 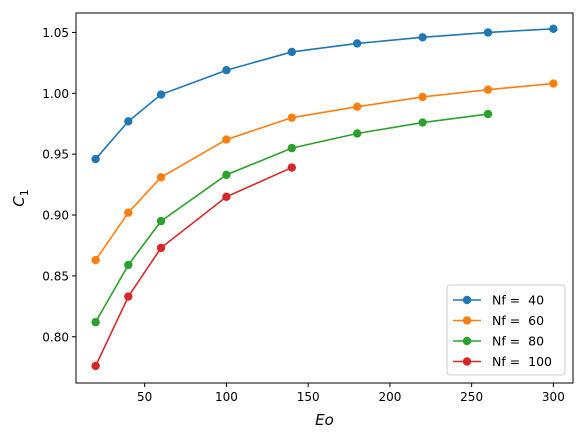 I want to click on legend-box, so click(x=506, y=330).